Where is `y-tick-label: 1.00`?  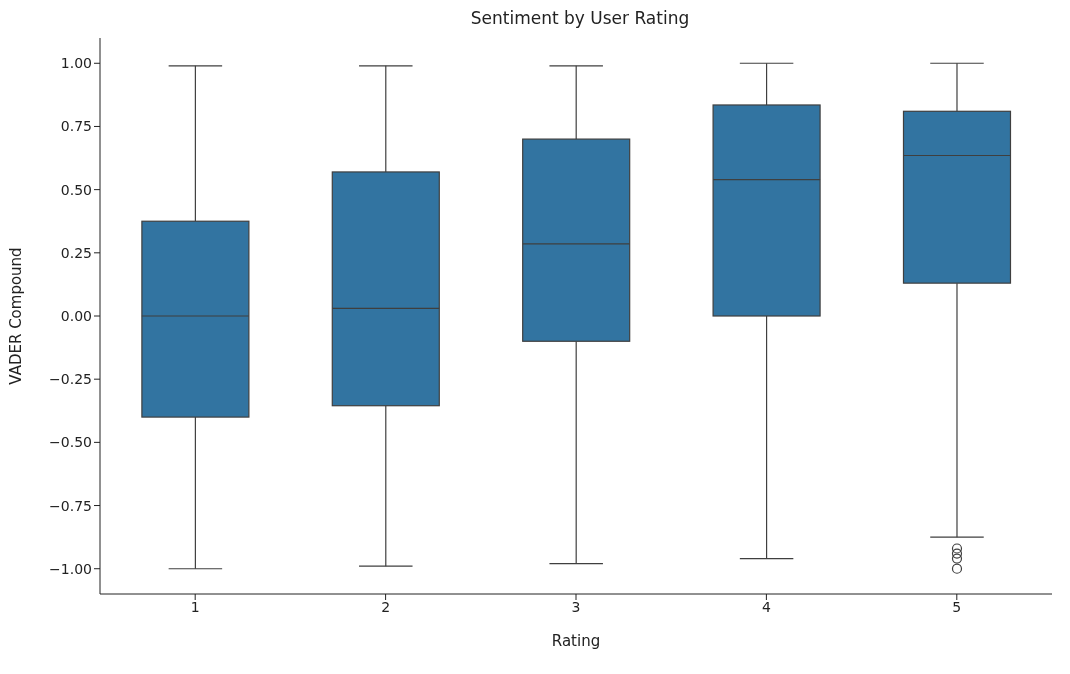 y-tick-label: 1.00 is located at coordinates (76, 63).